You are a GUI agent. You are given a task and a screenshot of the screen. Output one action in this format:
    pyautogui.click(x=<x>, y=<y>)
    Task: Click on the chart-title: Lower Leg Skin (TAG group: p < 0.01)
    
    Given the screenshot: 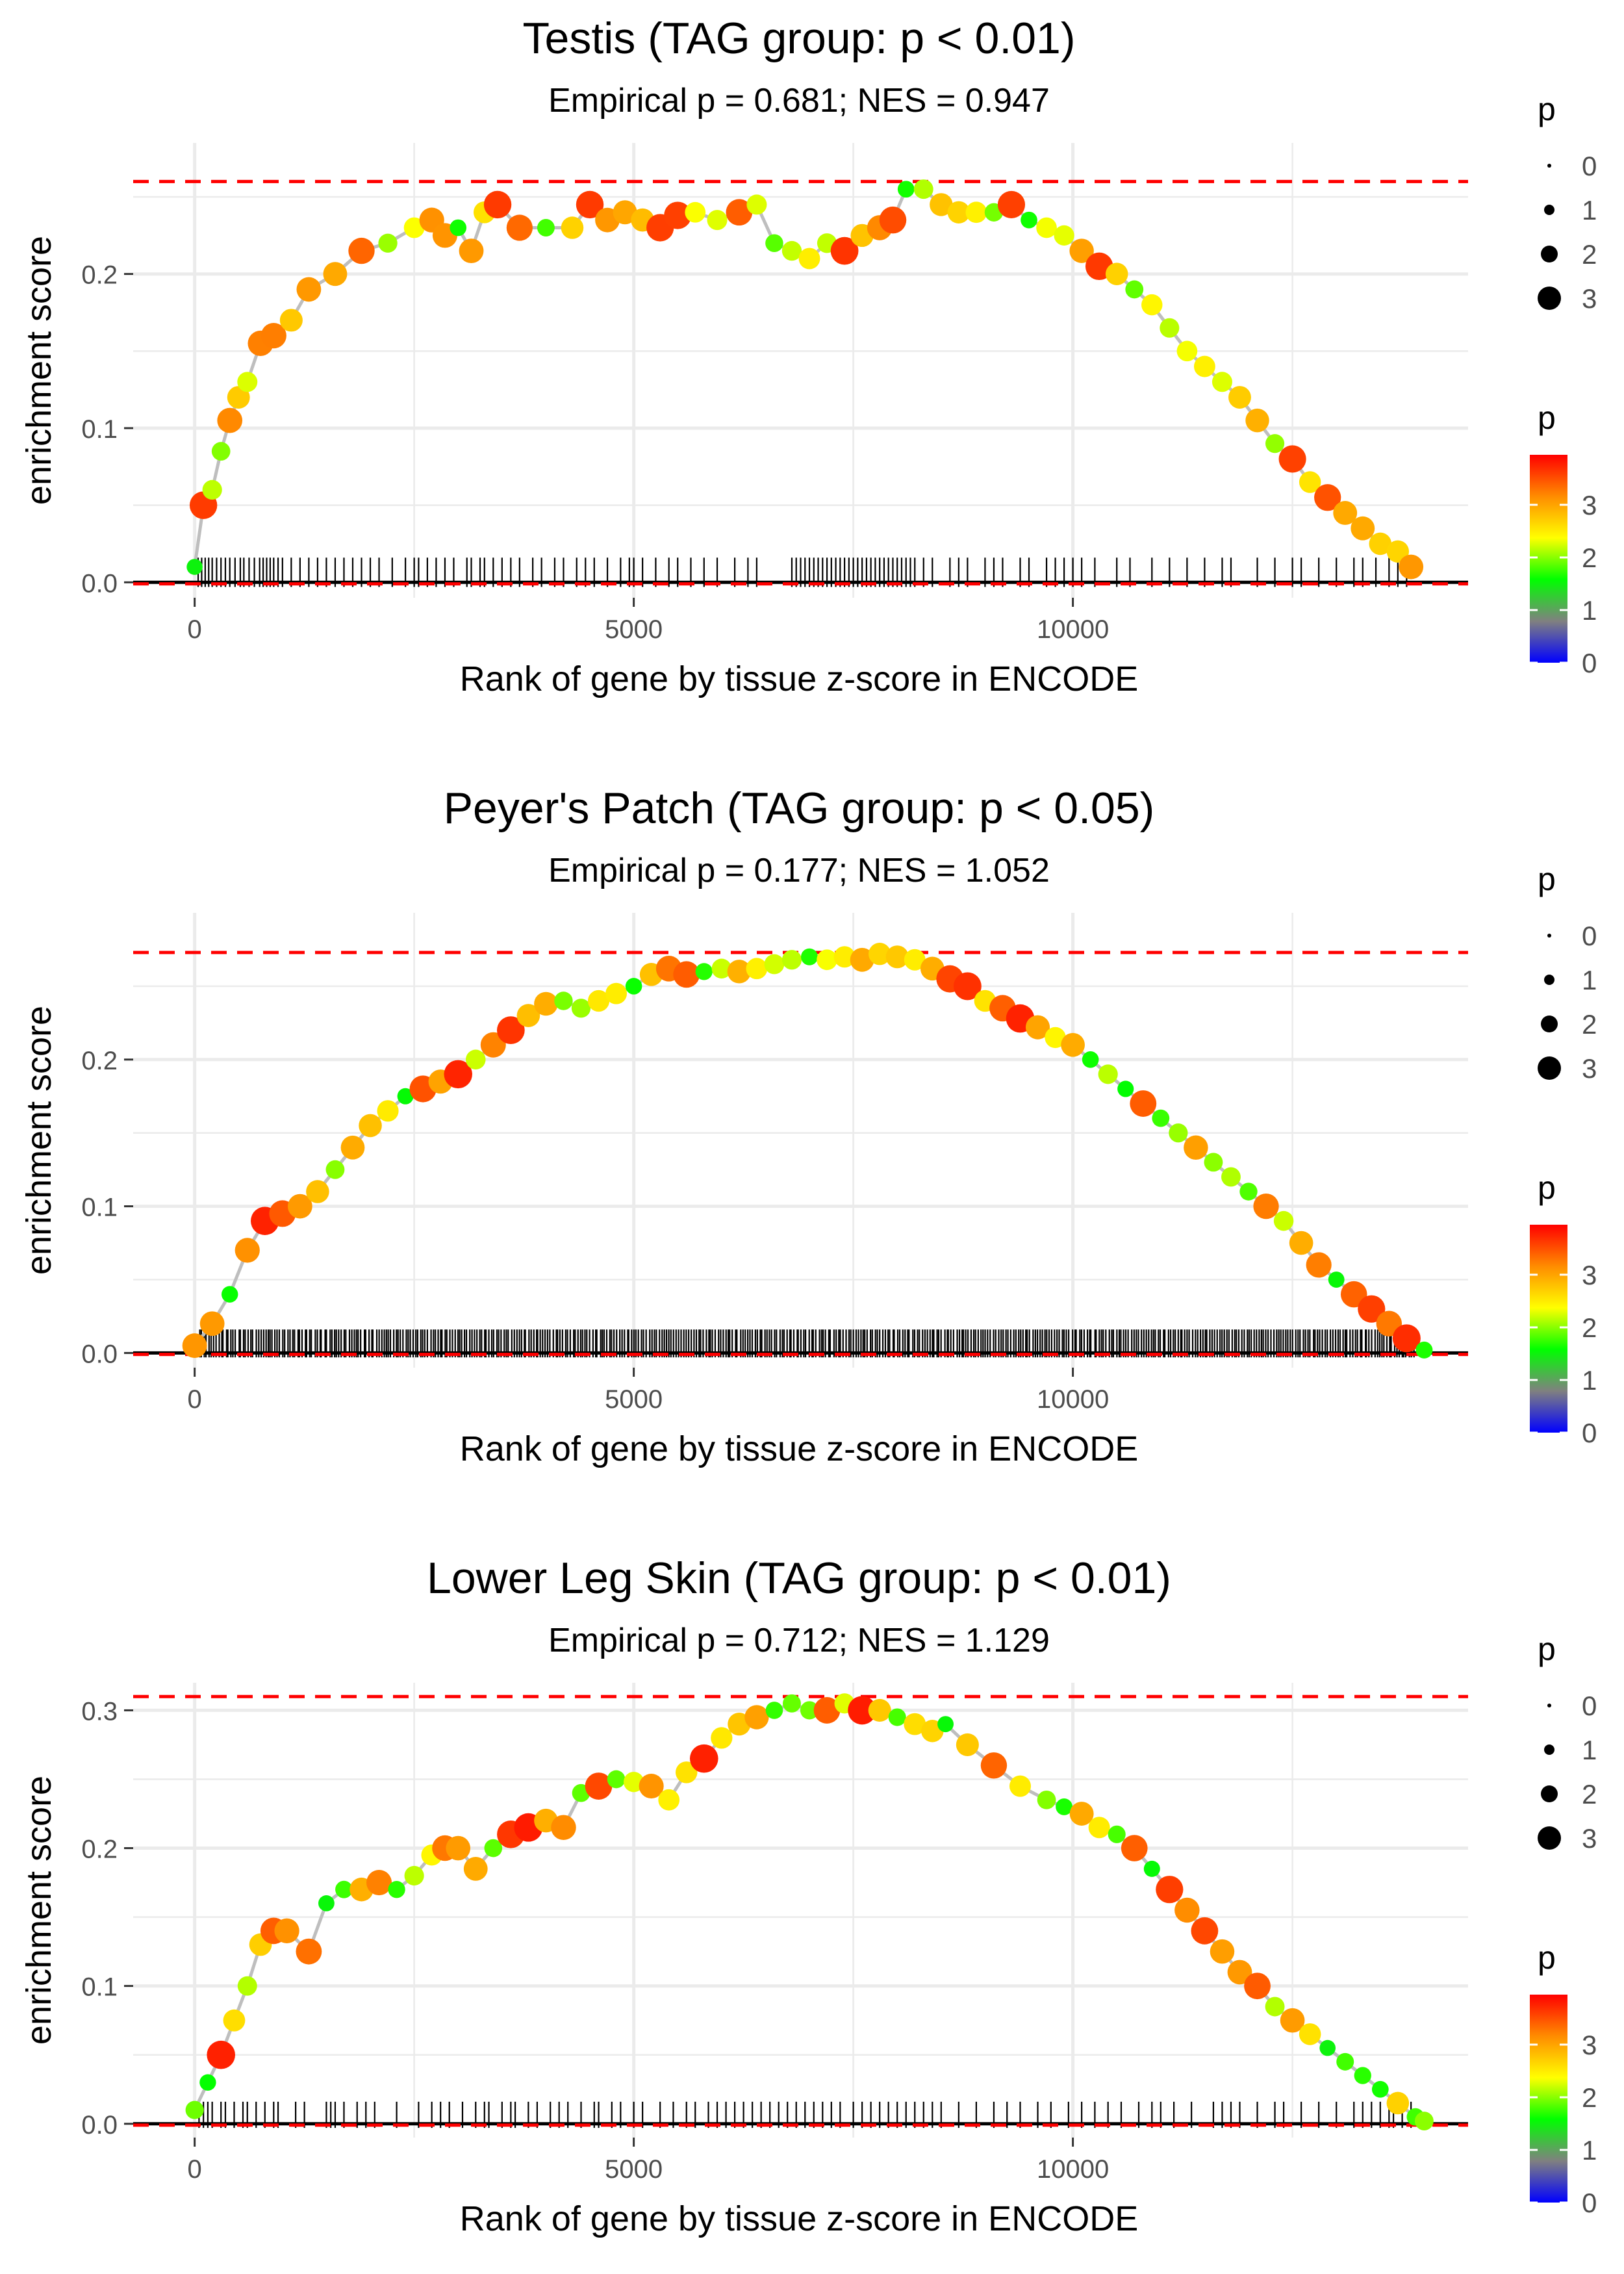 What is the action you would take?
    pyautogui.click(x=799, y=1578)
    